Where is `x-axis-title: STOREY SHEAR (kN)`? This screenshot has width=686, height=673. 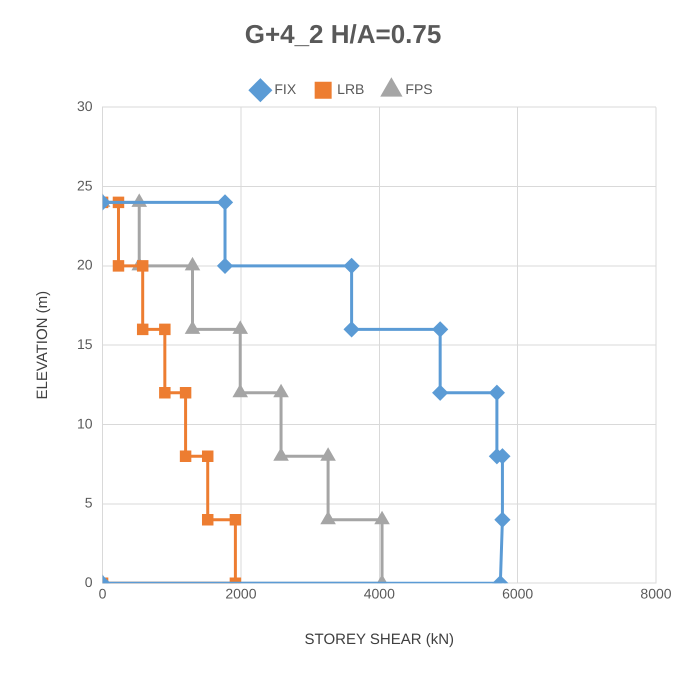 x-axis-title: STOREY SHEAR (kN) is located at coordinates (379, 639).